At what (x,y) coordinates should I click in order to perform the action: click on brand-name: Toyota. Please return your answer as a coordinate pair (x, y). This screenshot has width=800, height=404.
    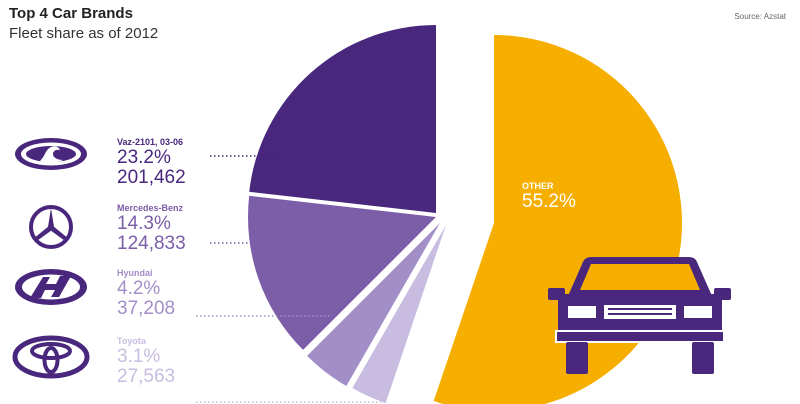
    Looking at the image, I should click on (131, 341).